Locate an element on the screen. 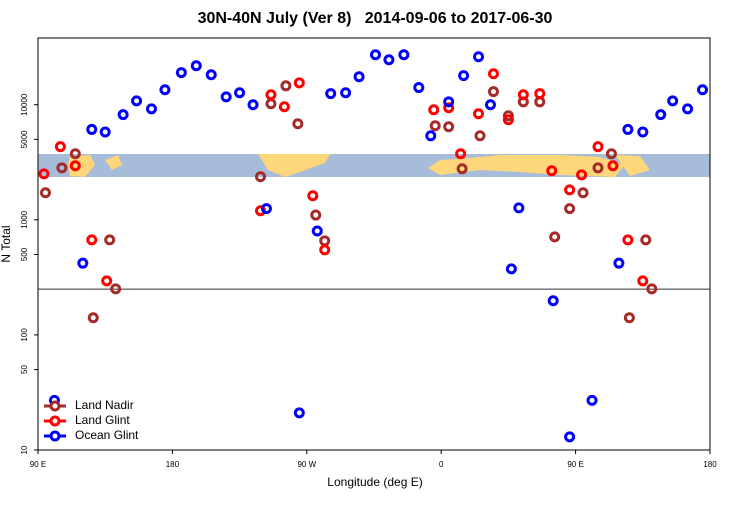 The image size is (750, 505). y-tick-label: 10000 is located at coordinates (24, 104).